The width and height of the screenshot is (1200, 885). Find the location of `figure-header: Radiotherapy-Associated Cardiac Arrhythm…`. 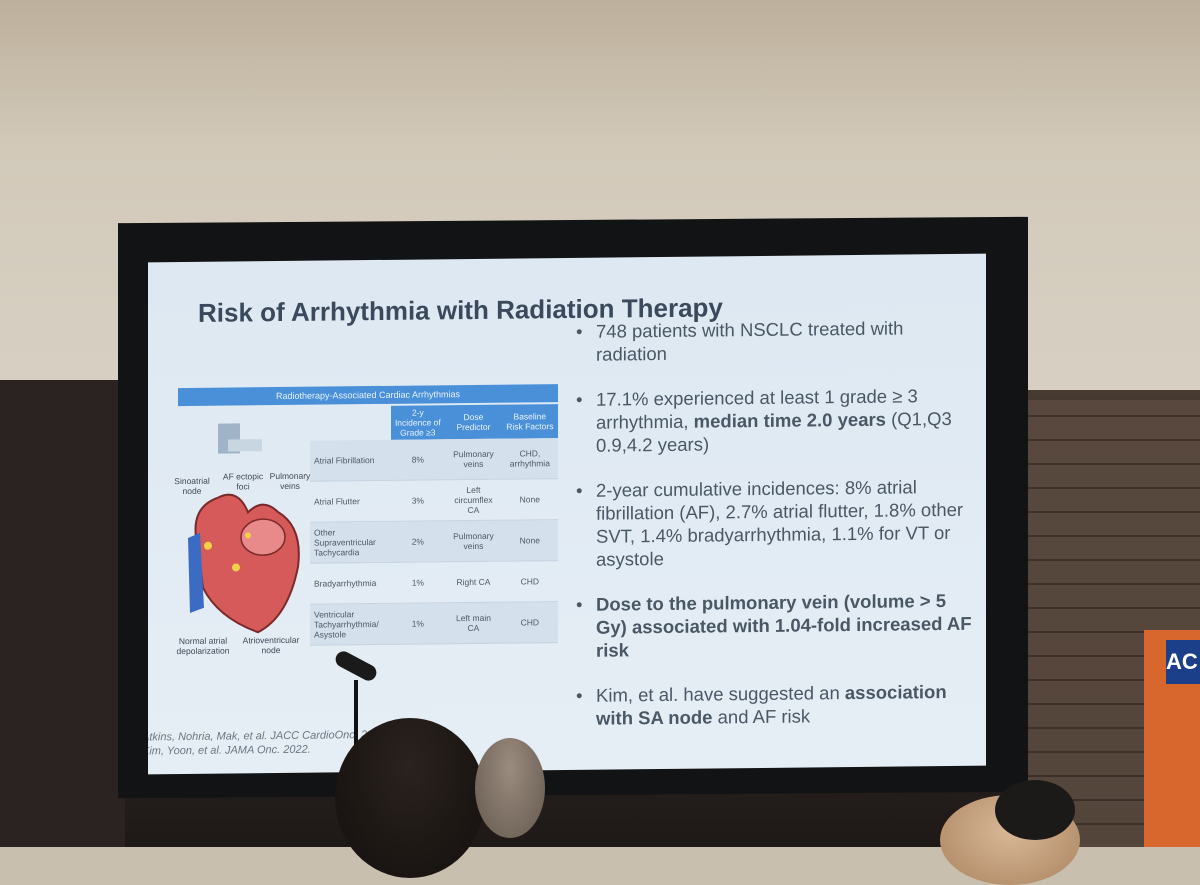

figure-header: Radiotherapy-Associated Cardiac Arrhythm… is located at coordinates (368, 395).